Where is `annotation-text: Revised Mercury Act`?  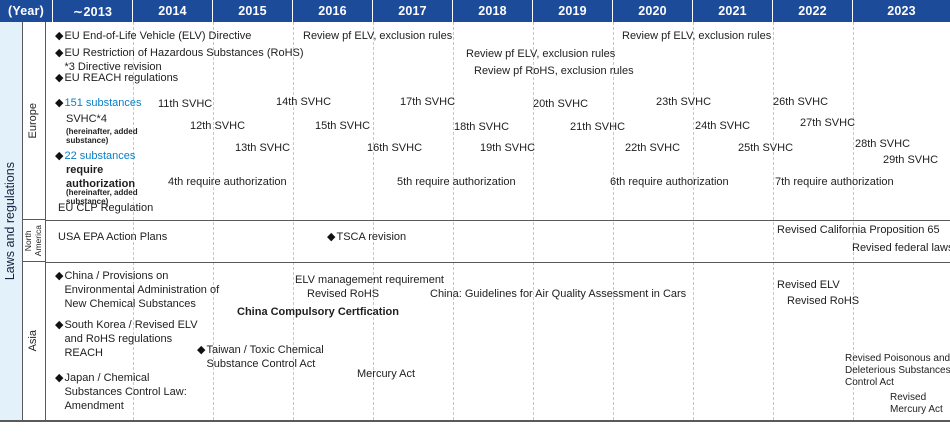 annotation-text: Revised Mercury Act is located at coordinates (916, 403).